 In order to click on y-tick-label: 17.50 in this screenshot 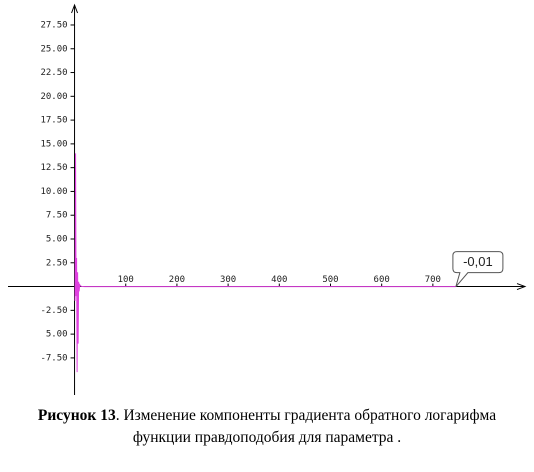, I will do `click(53, 121)`.